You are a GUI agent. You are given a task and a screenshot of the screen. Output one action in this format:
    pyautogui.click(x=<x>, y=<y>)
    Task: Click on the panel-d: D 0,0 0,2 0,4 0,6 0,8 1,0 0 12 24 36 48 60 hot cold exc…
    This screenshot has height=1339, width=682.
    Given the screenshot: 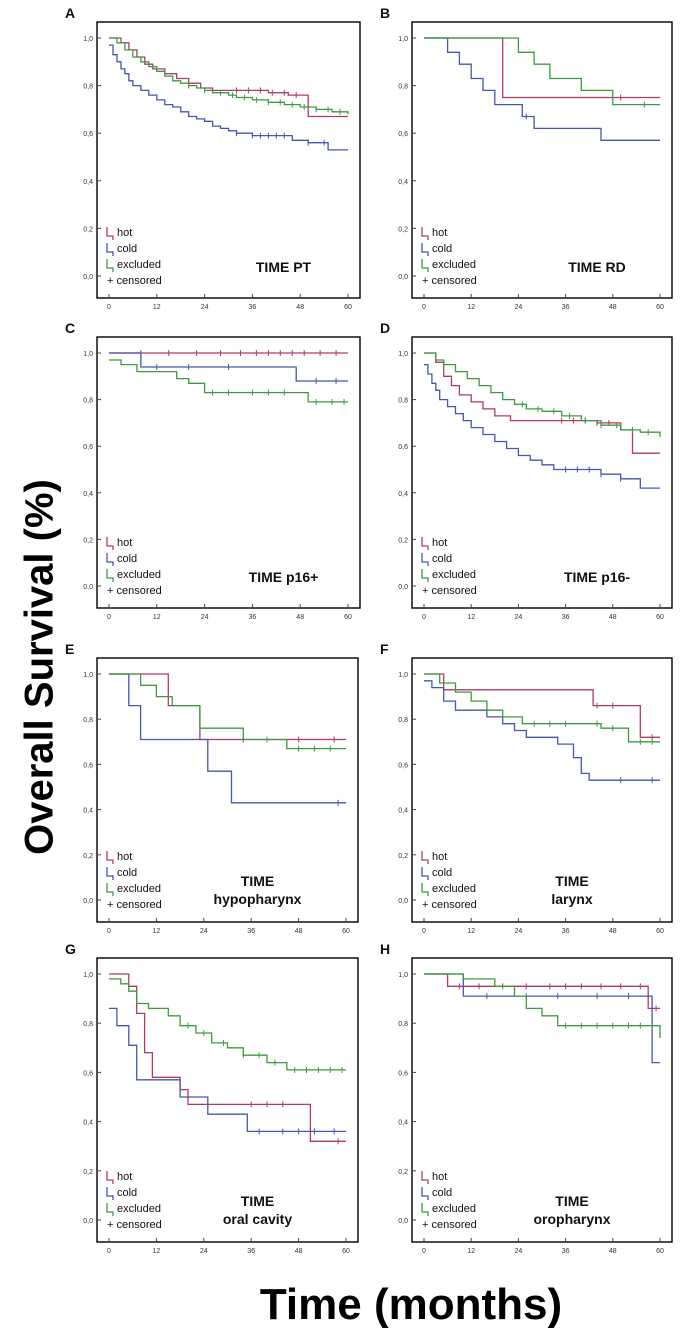 What is the action you would take?
    pyautogui.click(x=526, y=470)
    